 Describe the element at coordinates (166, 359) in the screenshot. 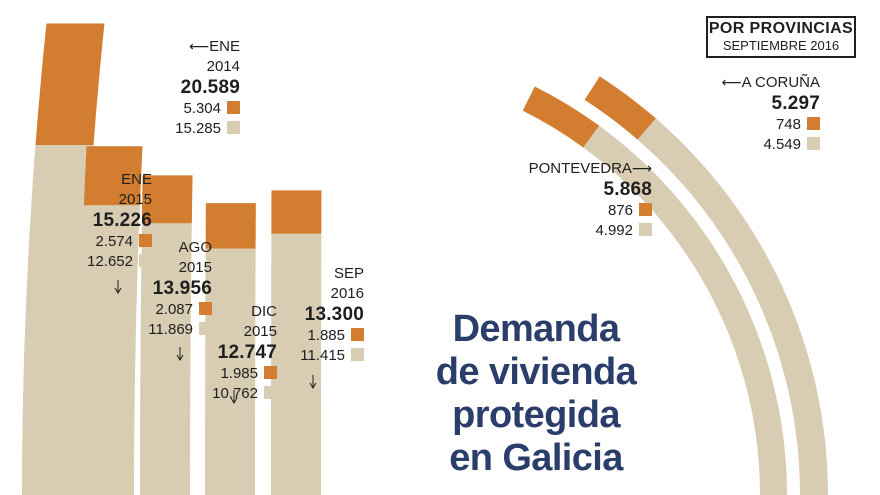

I see `bar-beige-ago-2015` at that location.